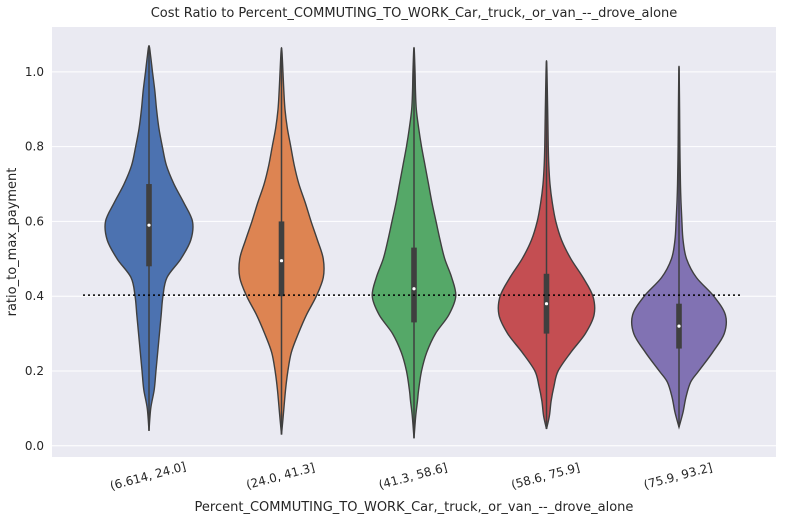 The image size is (788, 519). Describe the element at coordinates (34, 371) in the screenshot. I see `y-tick-label: 0.2` at that location.